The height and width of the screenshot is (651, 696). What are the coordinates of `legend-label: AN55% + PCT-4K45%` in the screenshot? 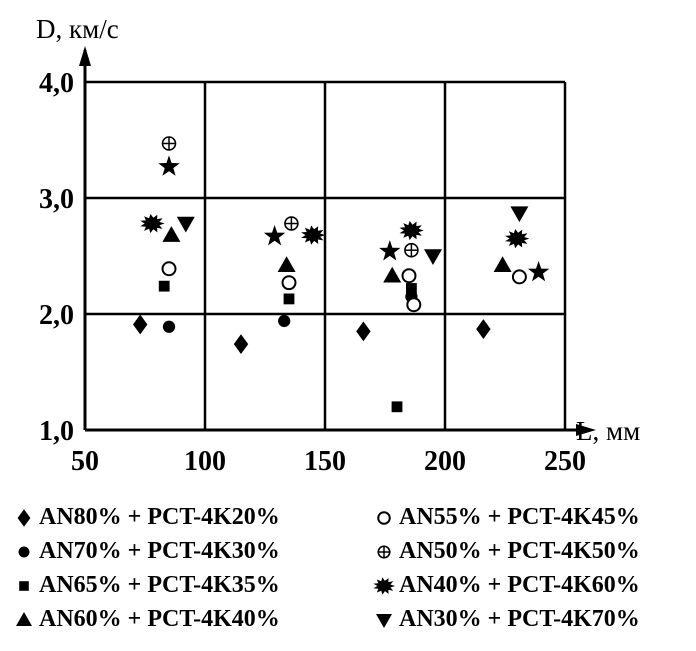 It's located at (519, 517).